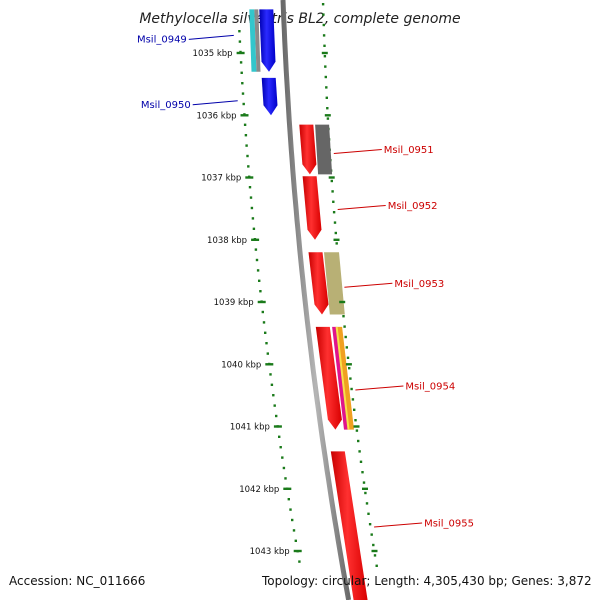 This screenshot has width=600, height=600. I want to click on feature-cyan-band, so click(253, 40).